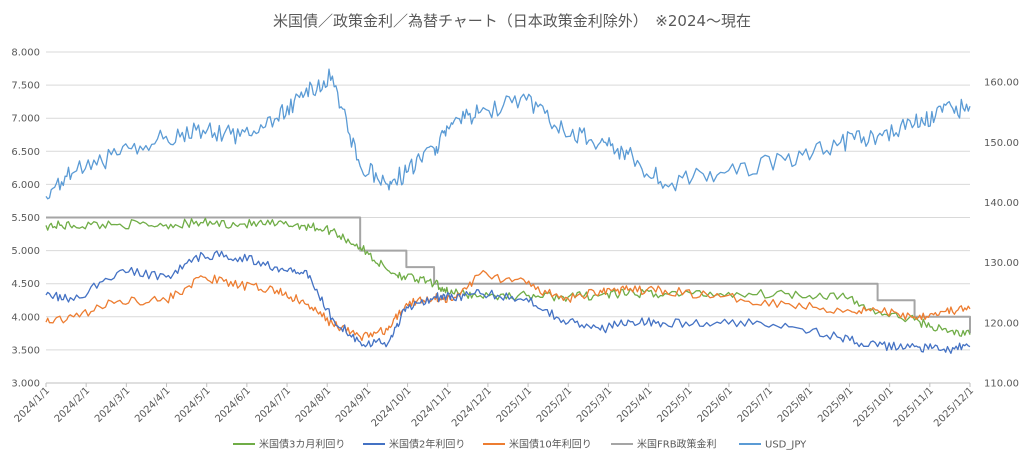  I want to click on y-left-tick-label: 3.500, so click(25, 350).